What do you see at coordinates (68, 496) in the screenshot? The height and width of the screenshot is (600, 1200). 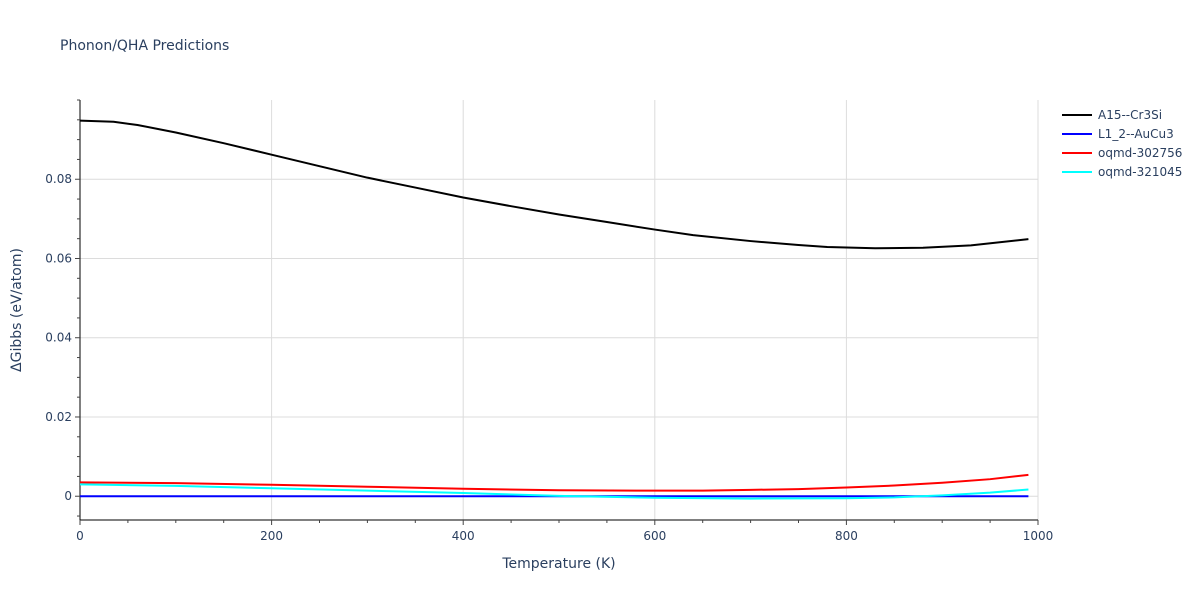 I see `y-tick-label: 0` at bounding box center [68, 496].